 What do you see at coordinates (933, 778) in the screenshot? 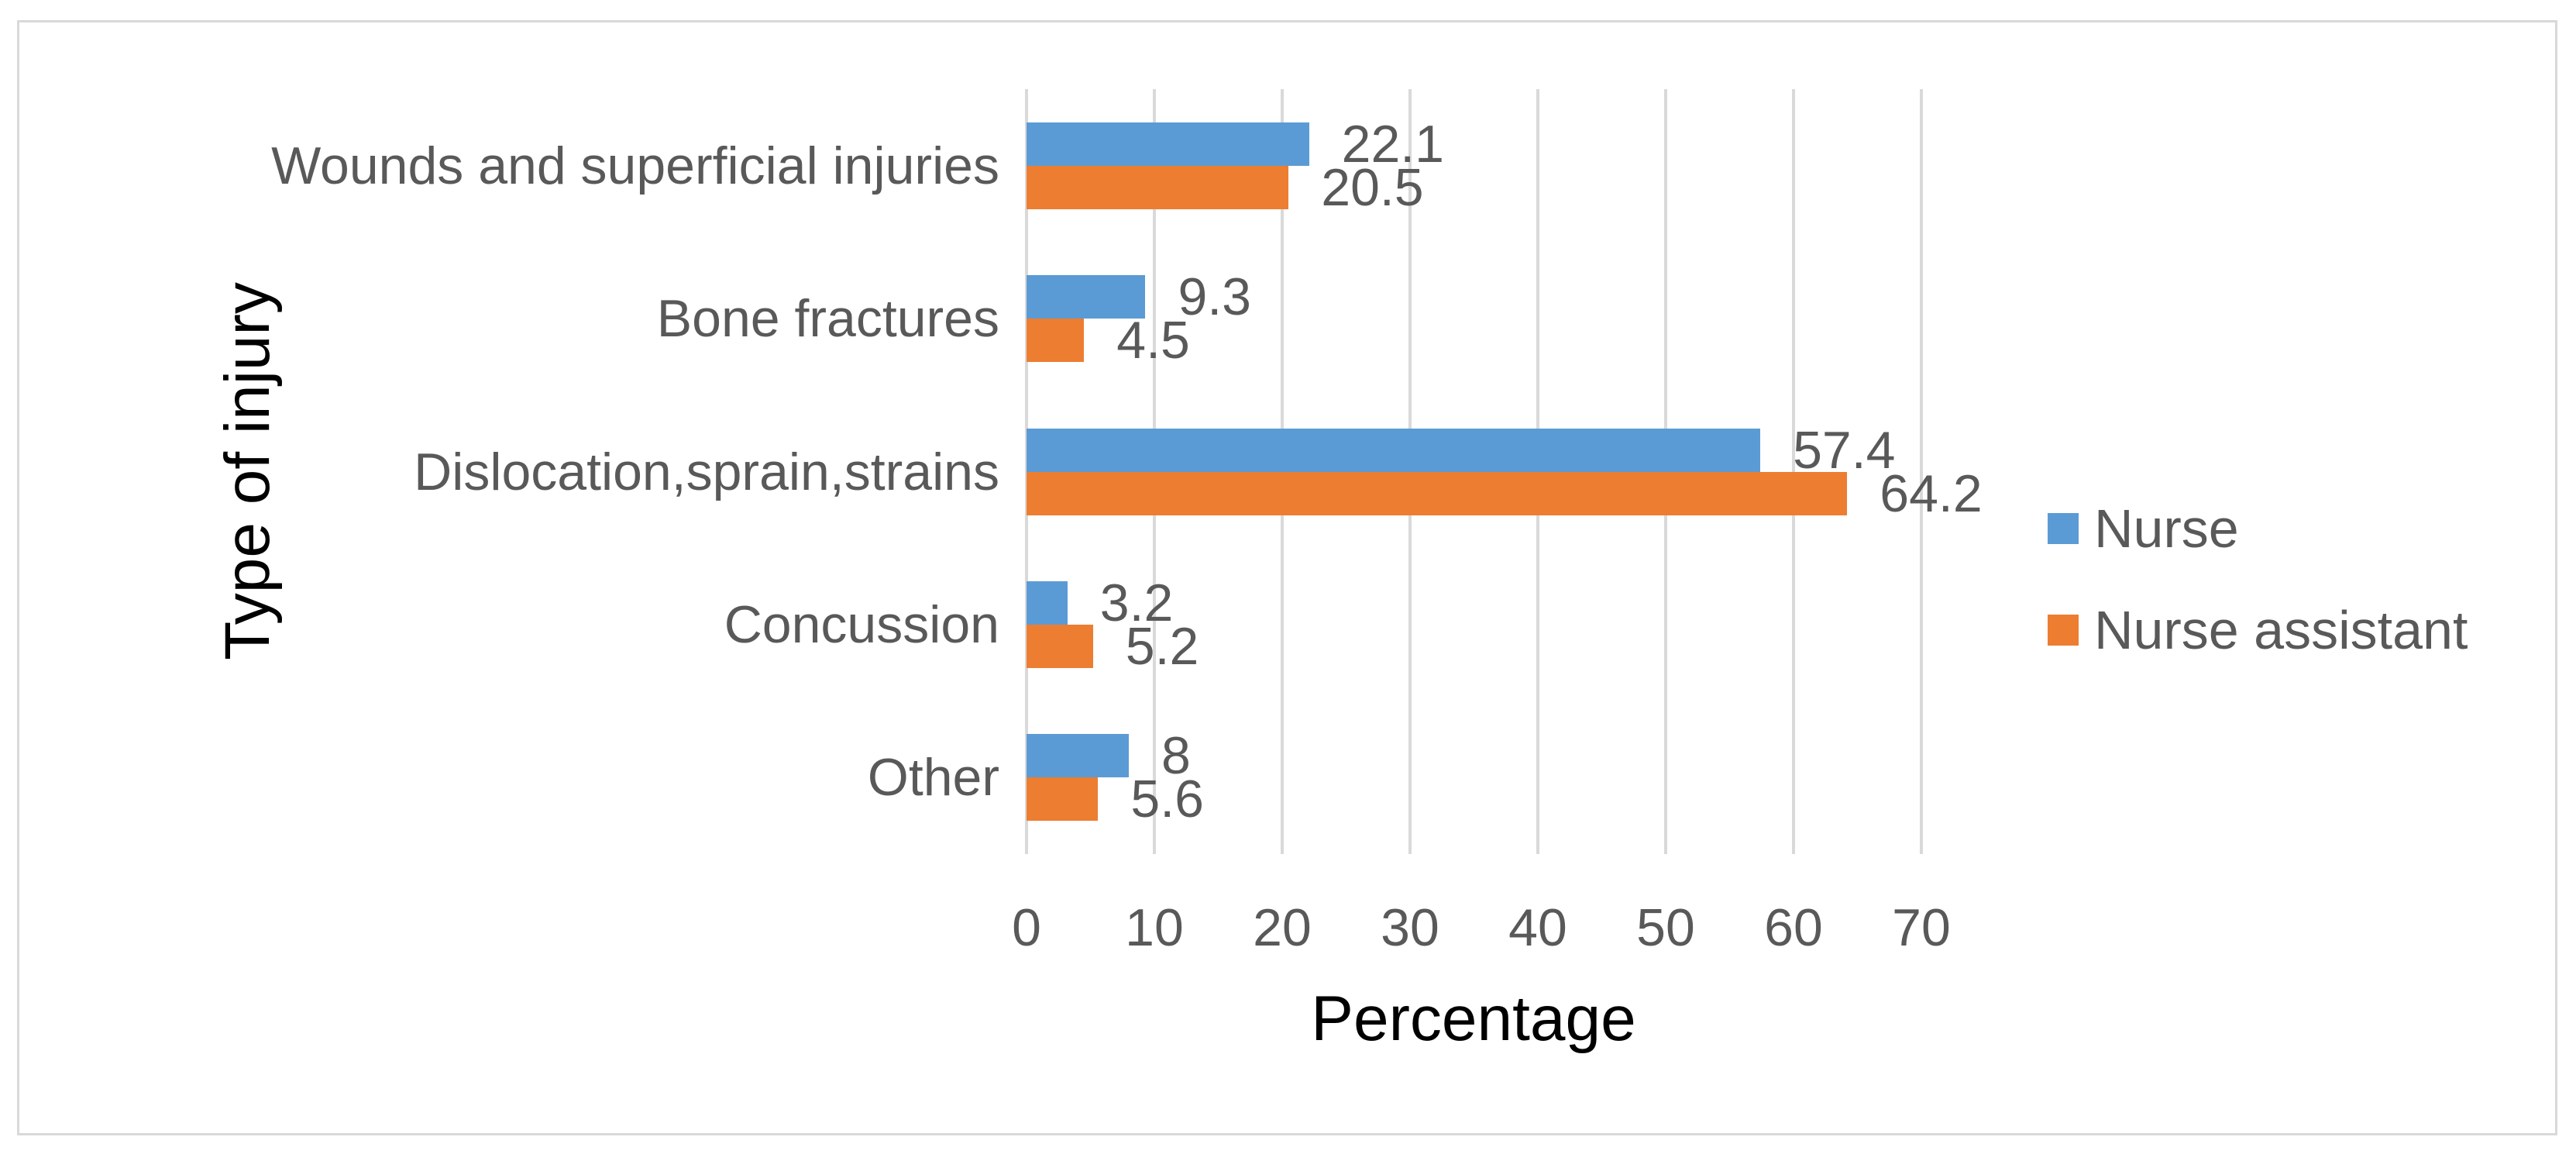
I see `category-label-other: Other` at bounding box center [933, 778].